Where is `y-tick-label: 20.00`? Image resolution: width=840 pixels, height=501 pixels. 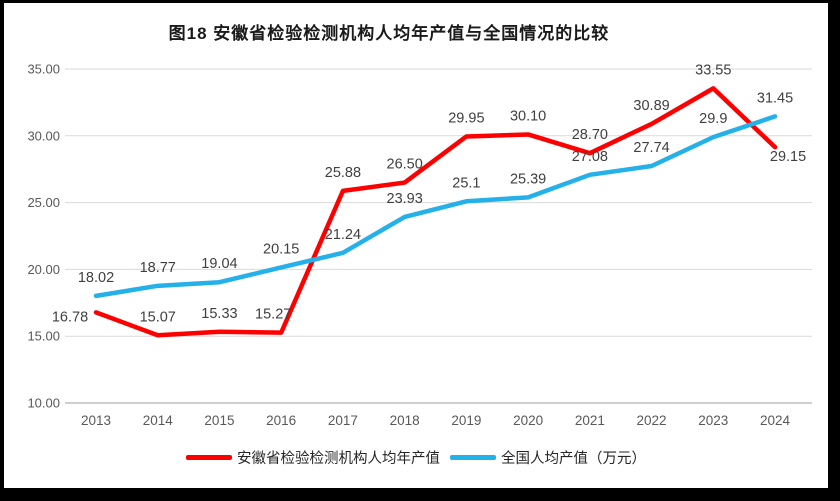
y-tick-label: 20.00 is located at coordinates (43, 269).